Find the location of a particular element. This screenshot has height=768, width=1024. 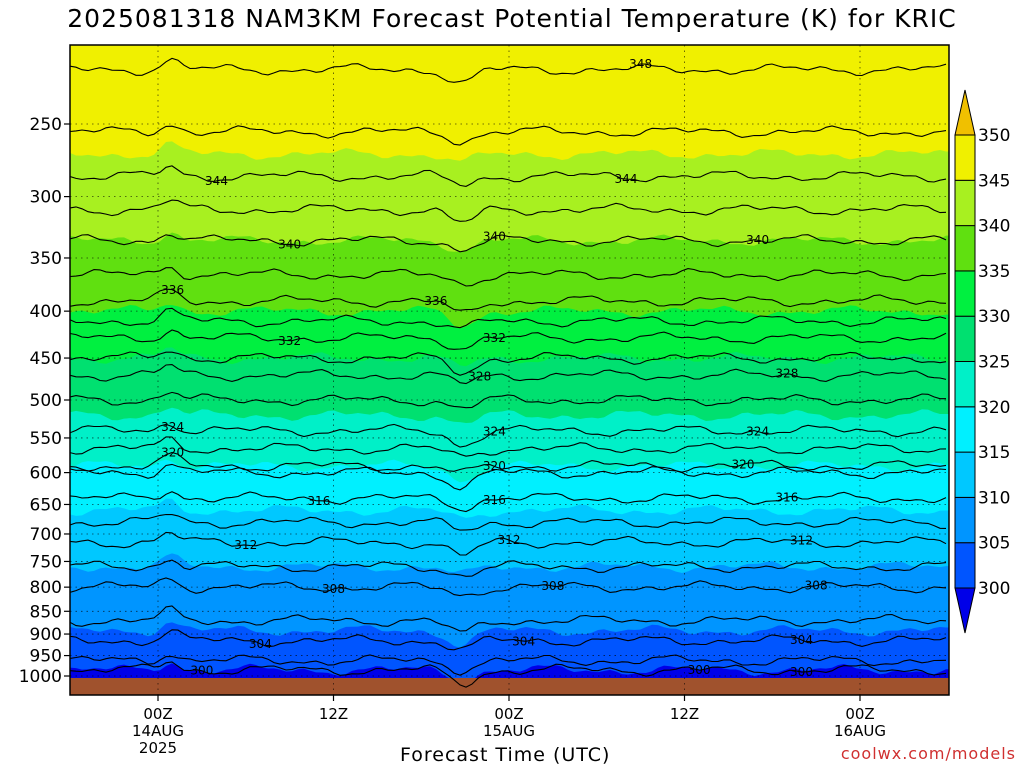

xtick-label-42-0: 12Z is located at coordinates (684, 714).